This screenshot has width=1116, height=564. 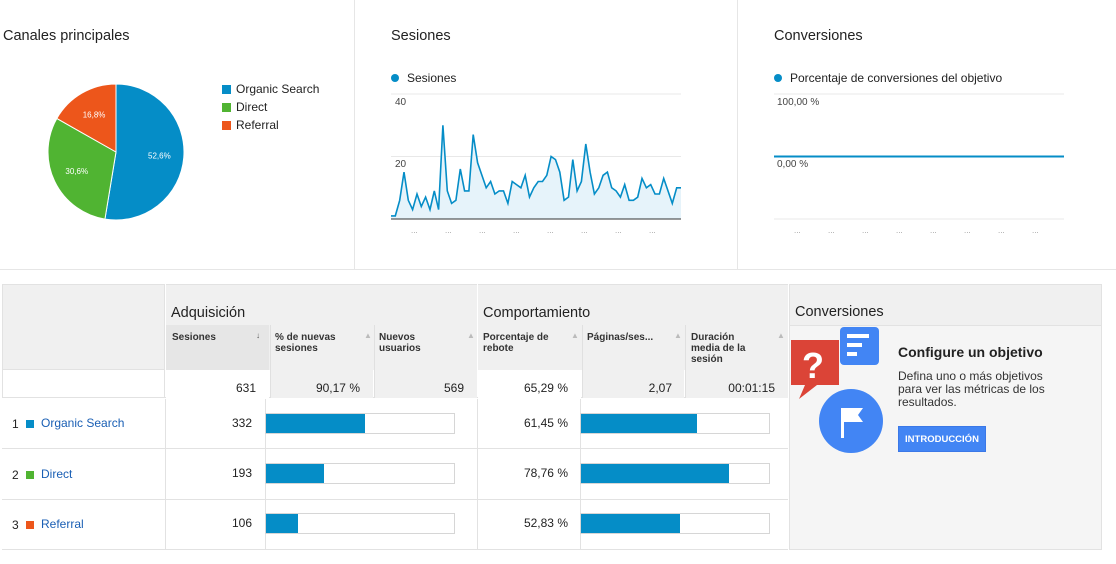 I want to click on goal-card-title: Conversiones, so click(x=839, y=312).